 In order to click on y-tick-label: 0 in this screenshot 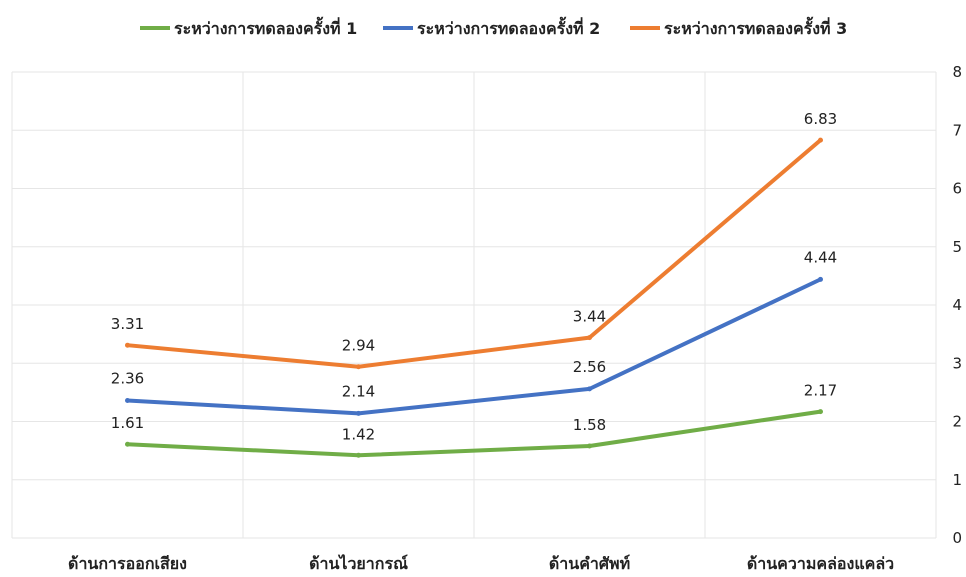, I will do `click(957, 538)`.